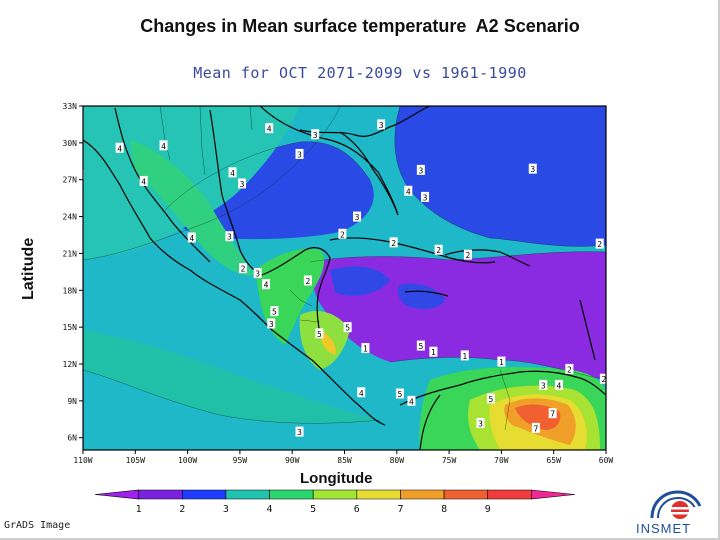 This screenshot has height=540, width=720. Describe the element at coordinates (500, 176) in the screenshot. I see `atlantic-region-level2` at that location.